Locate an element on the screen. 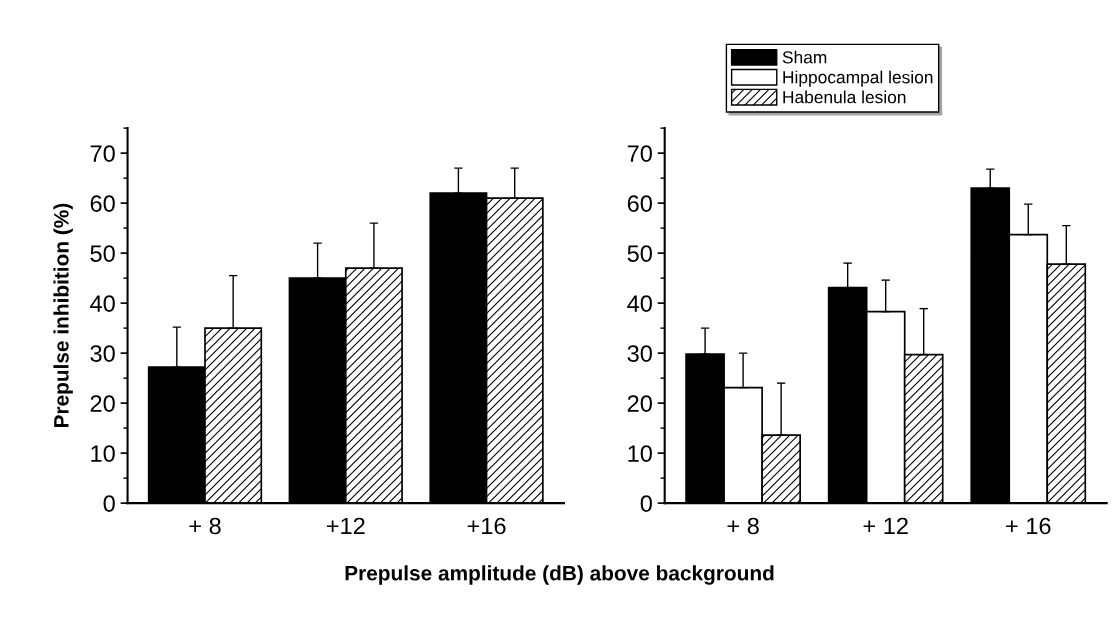 This screenshot has width=1119, height=625. legend-label: Sham is located at coordinates (804, 57).